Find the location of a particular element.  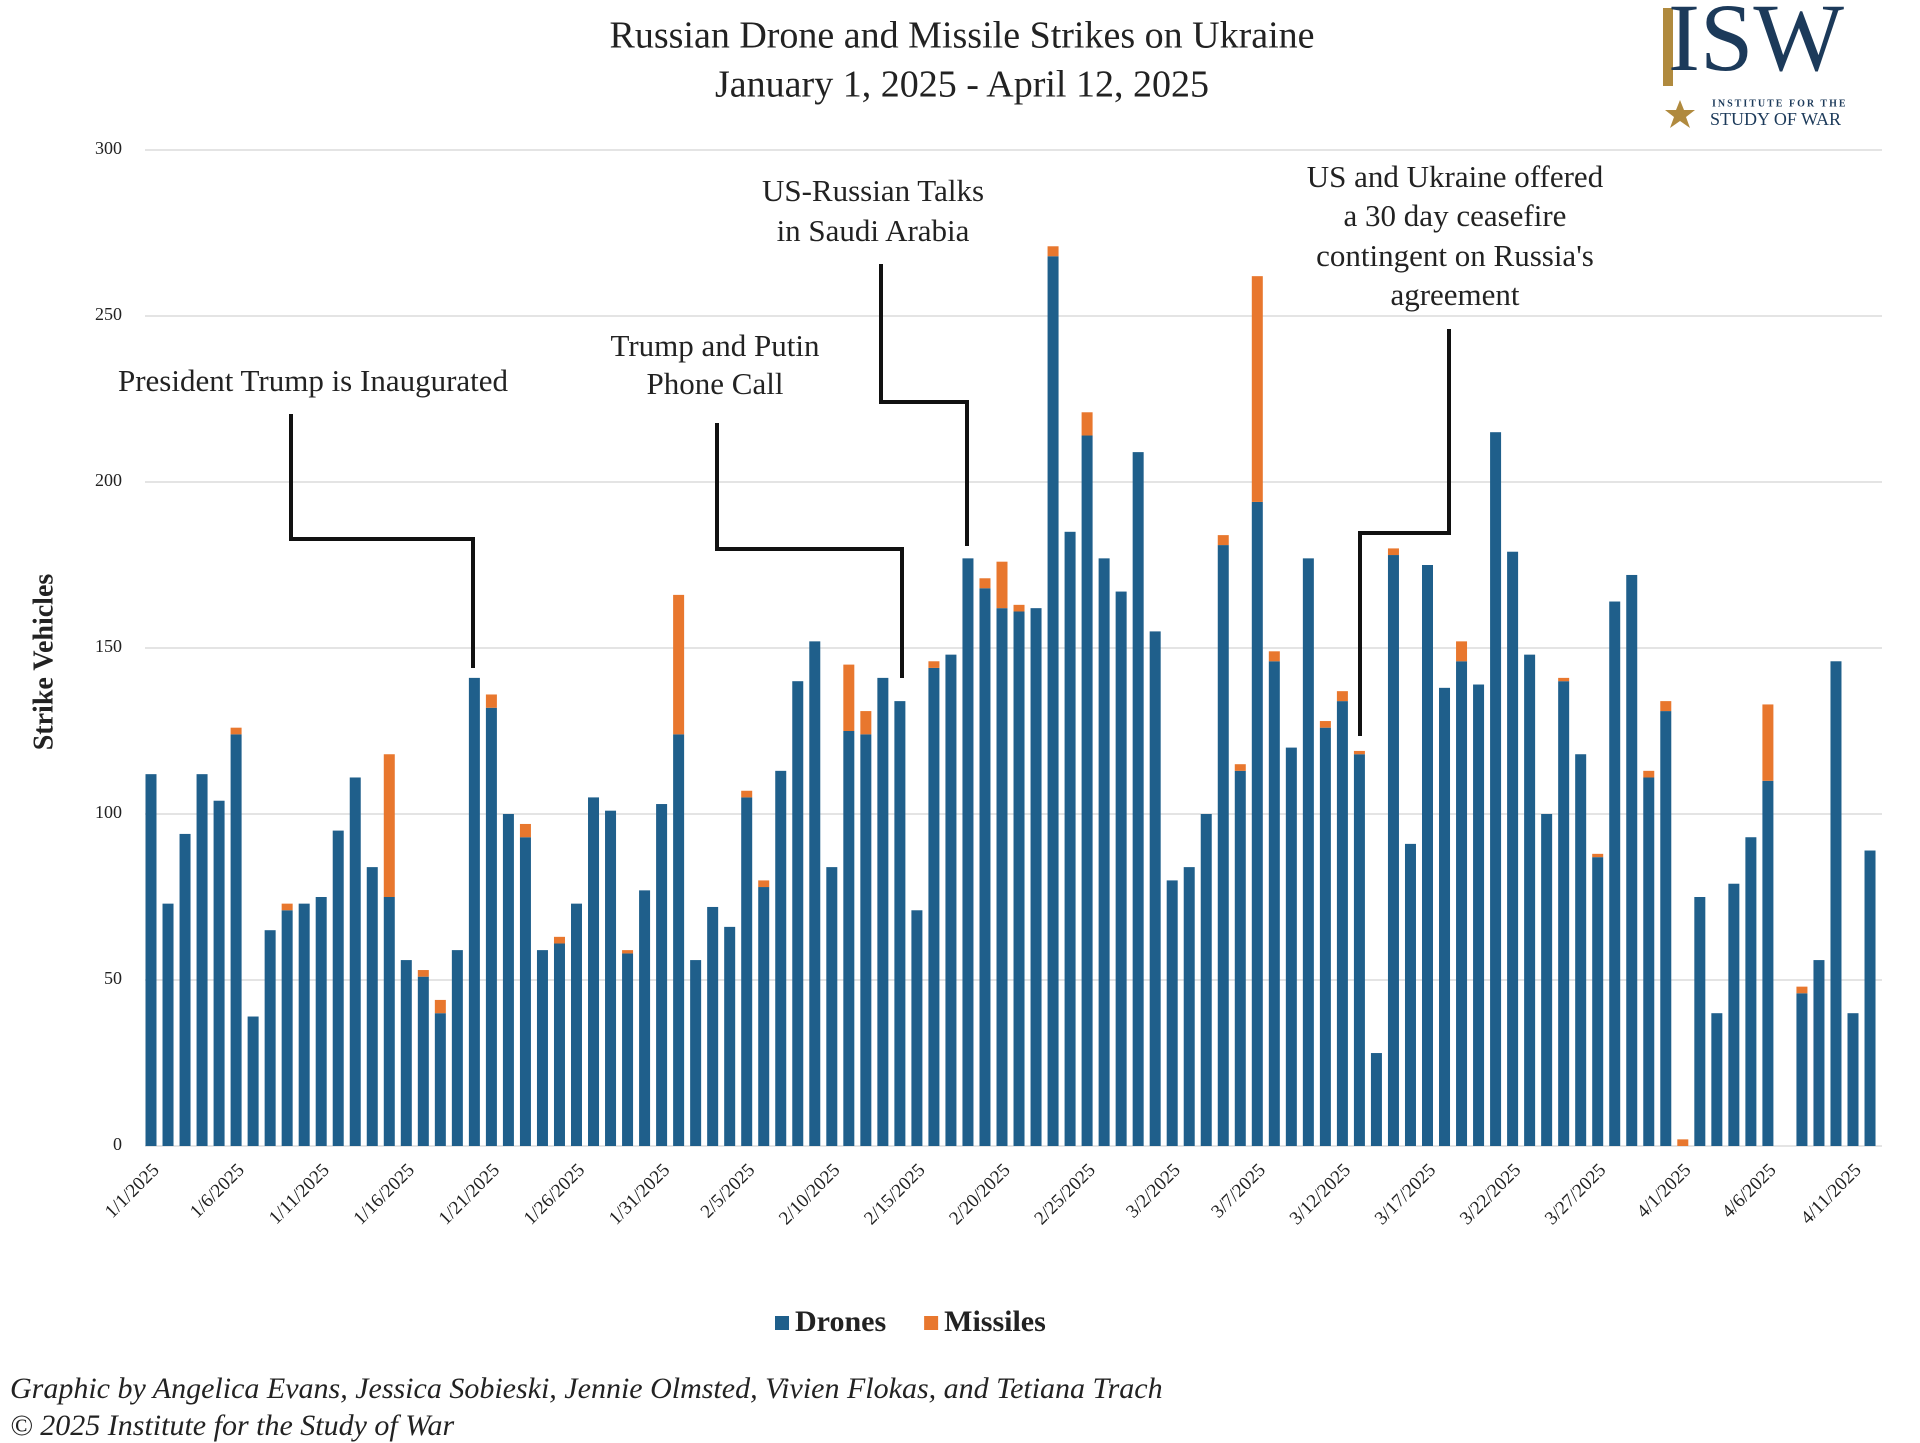

logo: ISW INSTITUTE FOR THE STUDY OF WAR is located at coordinates (1755, 64).